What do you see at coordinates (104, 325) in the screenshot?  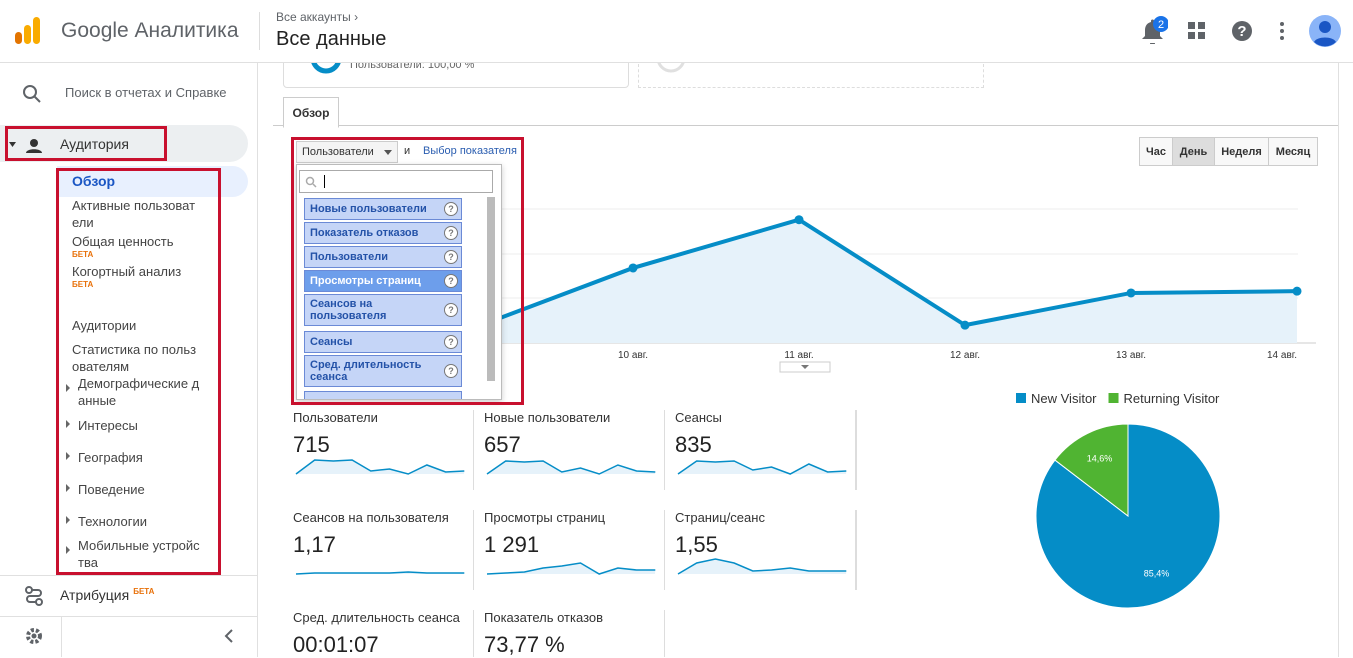 I see `menu-label: Аудитории` at bounding box center [104, 325].